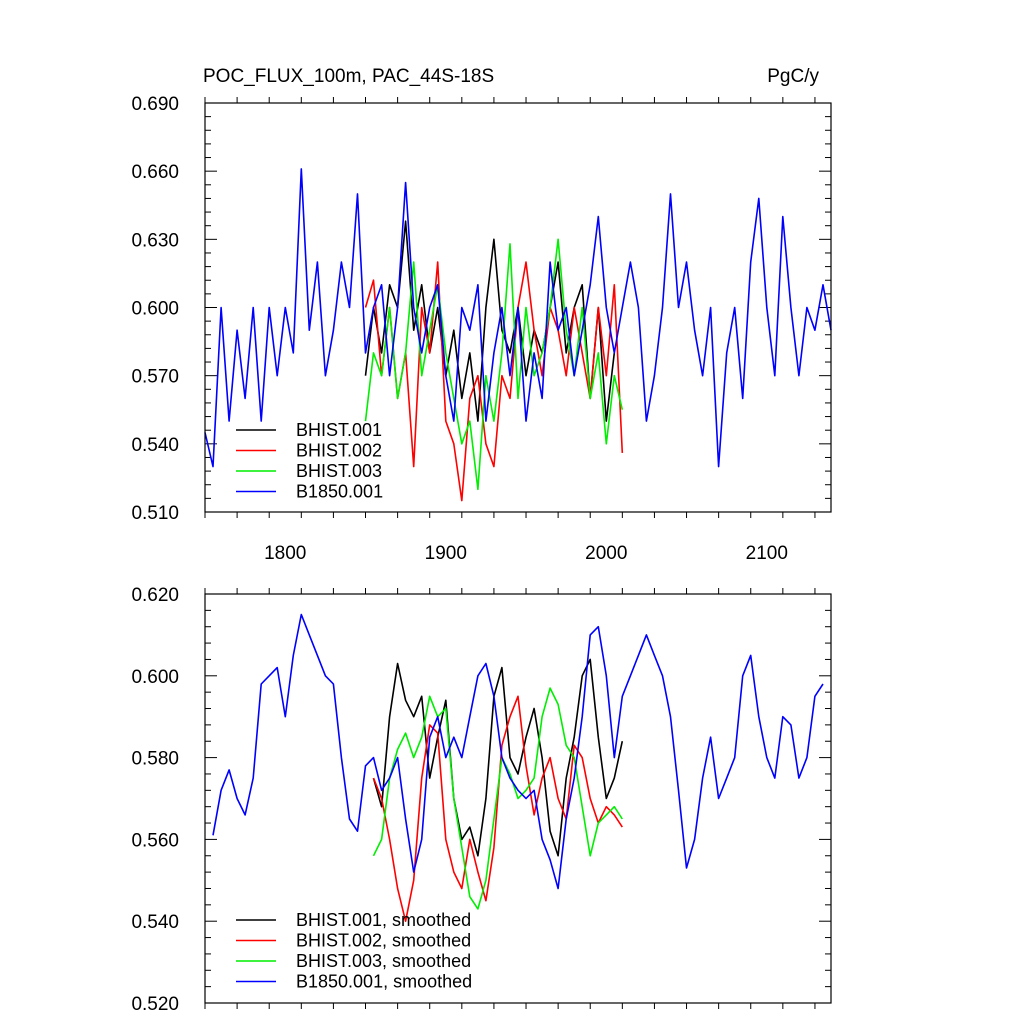 This screenshot has height=1024, width=1024. What do you see at coordinates (339, 451) in the screenshot?
I see `legend-label-2: BHIST.002` at bounding box center [339, 451].